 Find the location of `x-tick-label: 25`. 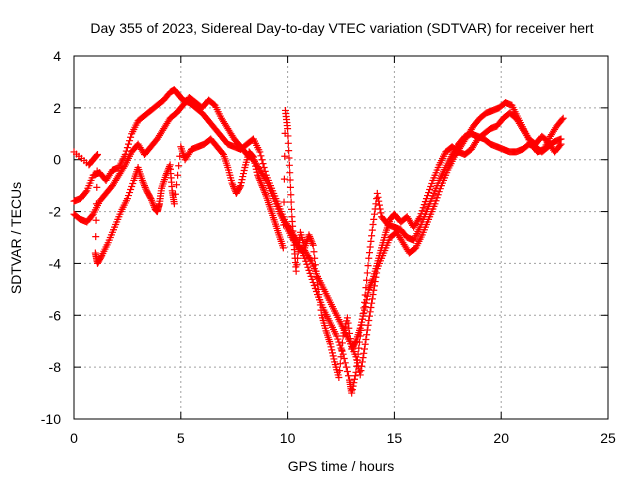

x-tick-label: 25 is located at coordinates (608, 438).